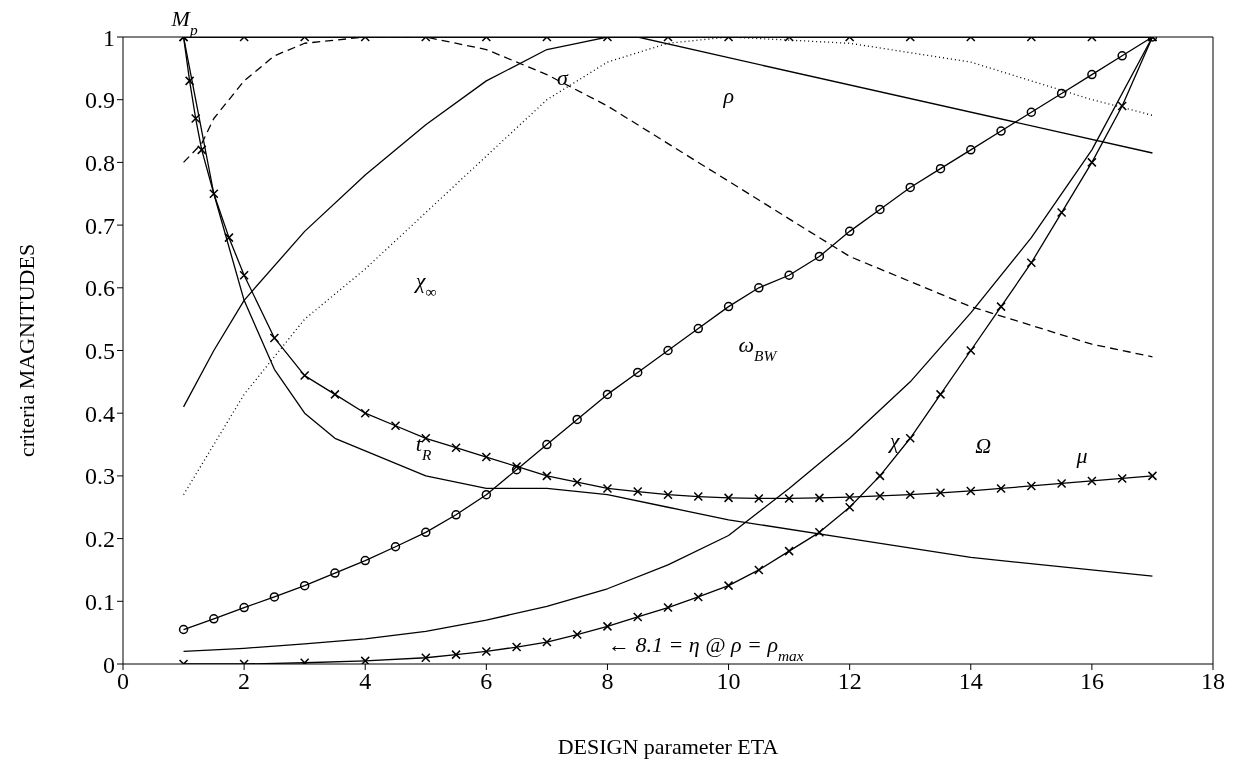 This screenshot has width=1242, height=782. What do you see at coordinates (100, 225) in the screenshot?
I see `y-tick-label: 0.7` at bounding box center [100, 225].